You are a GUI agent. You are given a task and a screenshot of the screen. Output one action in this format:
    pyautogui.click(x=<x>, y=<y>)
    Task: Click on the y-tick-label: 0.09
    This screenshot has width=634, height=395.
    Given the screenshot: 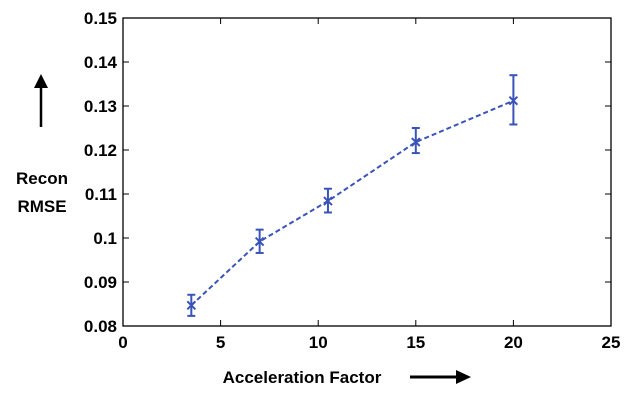 What is the action you would take?
    pyautogui.click(x=100, y=282)
    